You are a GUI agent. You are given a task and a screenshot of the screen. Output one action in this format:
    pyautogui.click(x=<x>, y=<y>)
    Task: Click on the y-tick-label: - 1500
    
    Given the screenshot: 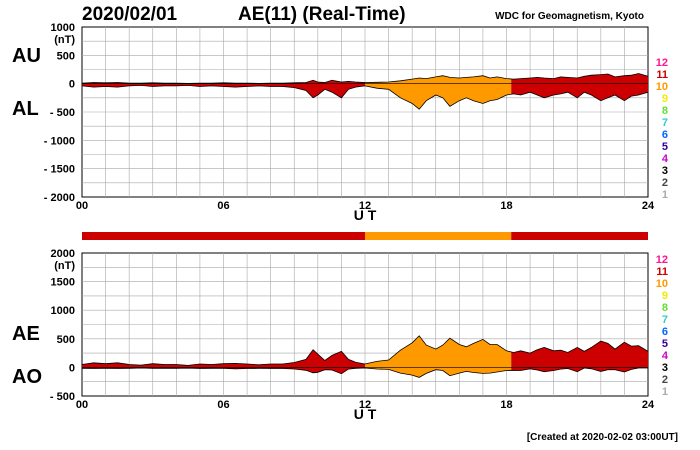 What is the action you would take?
    pyautogui.click(x=59, y=170)
    